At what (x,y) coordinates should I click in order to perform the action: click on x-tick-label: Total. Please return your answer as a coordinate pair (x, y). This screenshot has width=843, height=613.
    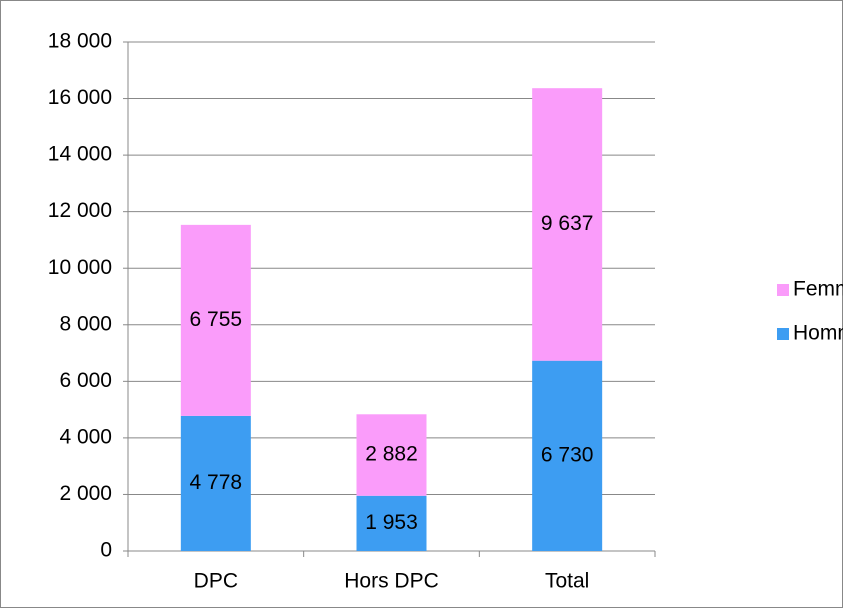
    Looking at the image, I should click on (567, 581).